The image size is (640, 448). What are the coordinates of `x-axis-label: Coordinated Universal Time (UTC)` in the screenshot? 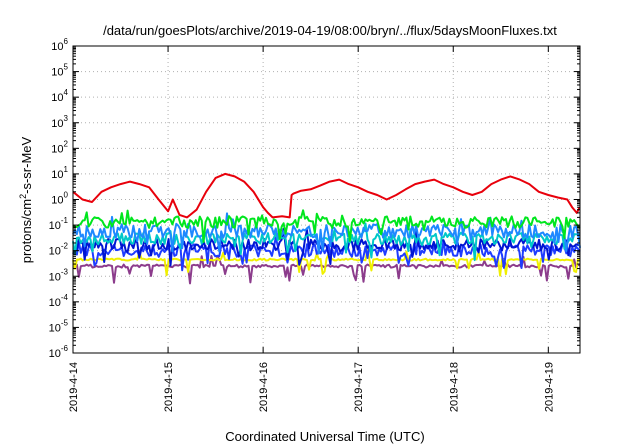 It's located at (324, 436).